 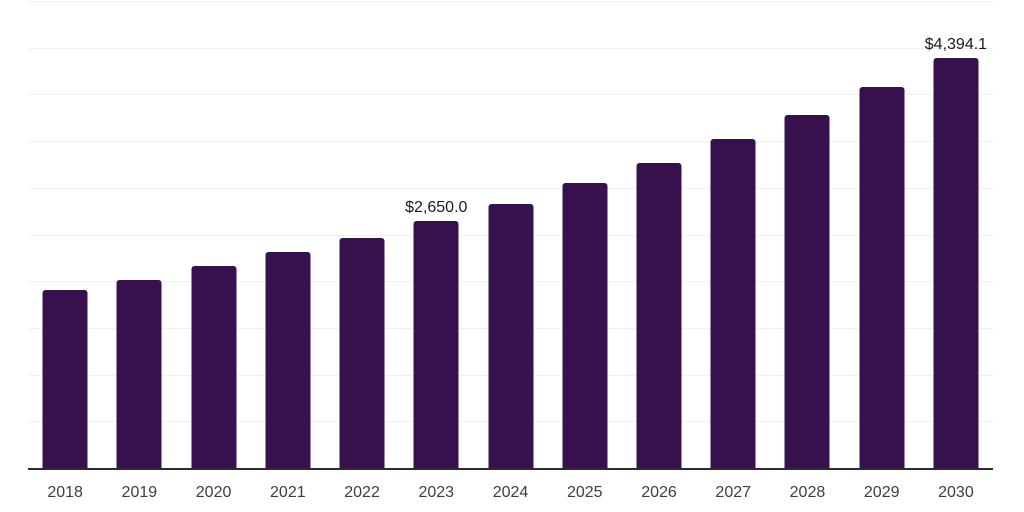 What do you see at coordinates (659, 315) in the screenshot?
I see `bar-2026` at bounding box center [659, 315].